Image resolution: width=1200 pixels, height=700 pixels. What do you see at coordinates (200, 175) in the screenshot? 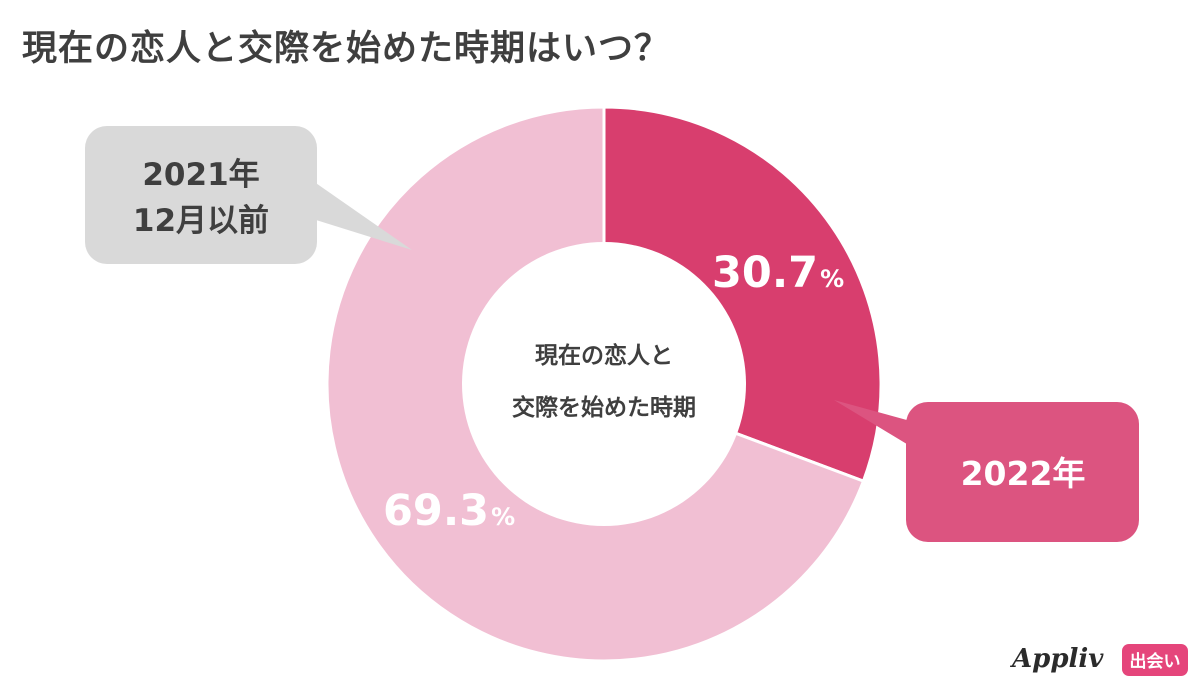
I see `callout-before-2022-line-1: 2021年` at bounding box center [200, 175].